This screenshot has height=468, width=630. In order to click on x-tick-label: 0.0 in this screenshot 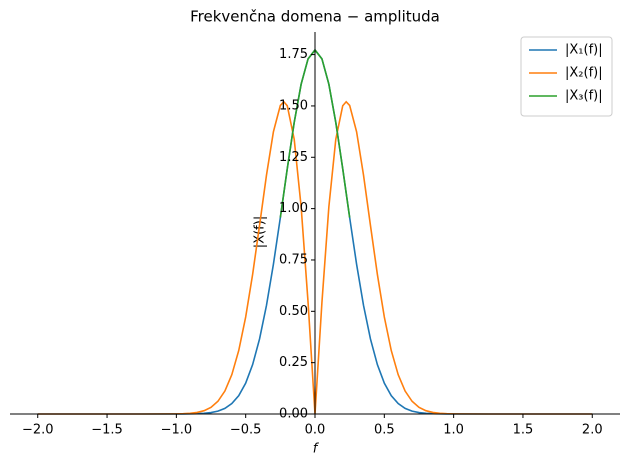, I will do `click(315, 430)`.